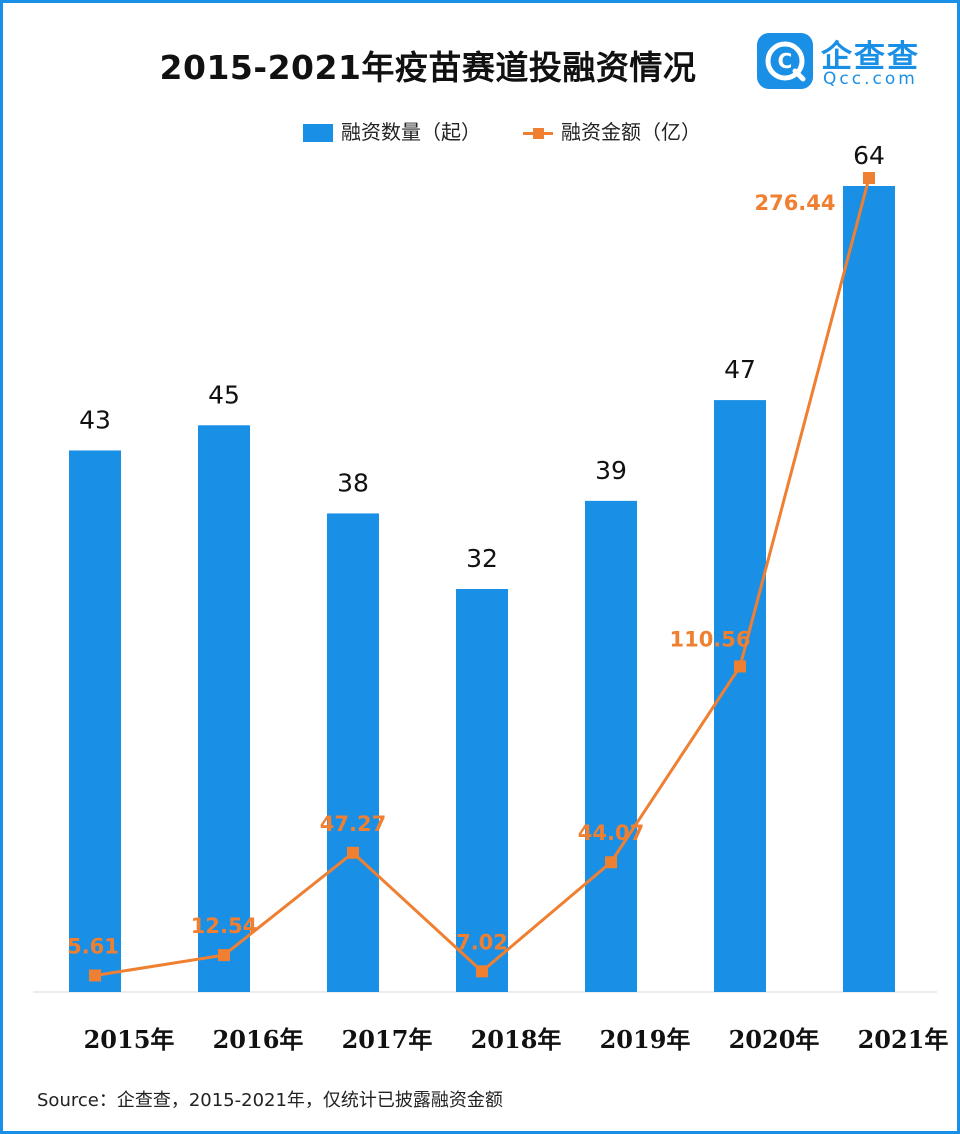  What do you see at coordinates (774, 1039) in the screenshot?
I see `x-tick-label-5: 2020年` at bounding box center [774, 1039].